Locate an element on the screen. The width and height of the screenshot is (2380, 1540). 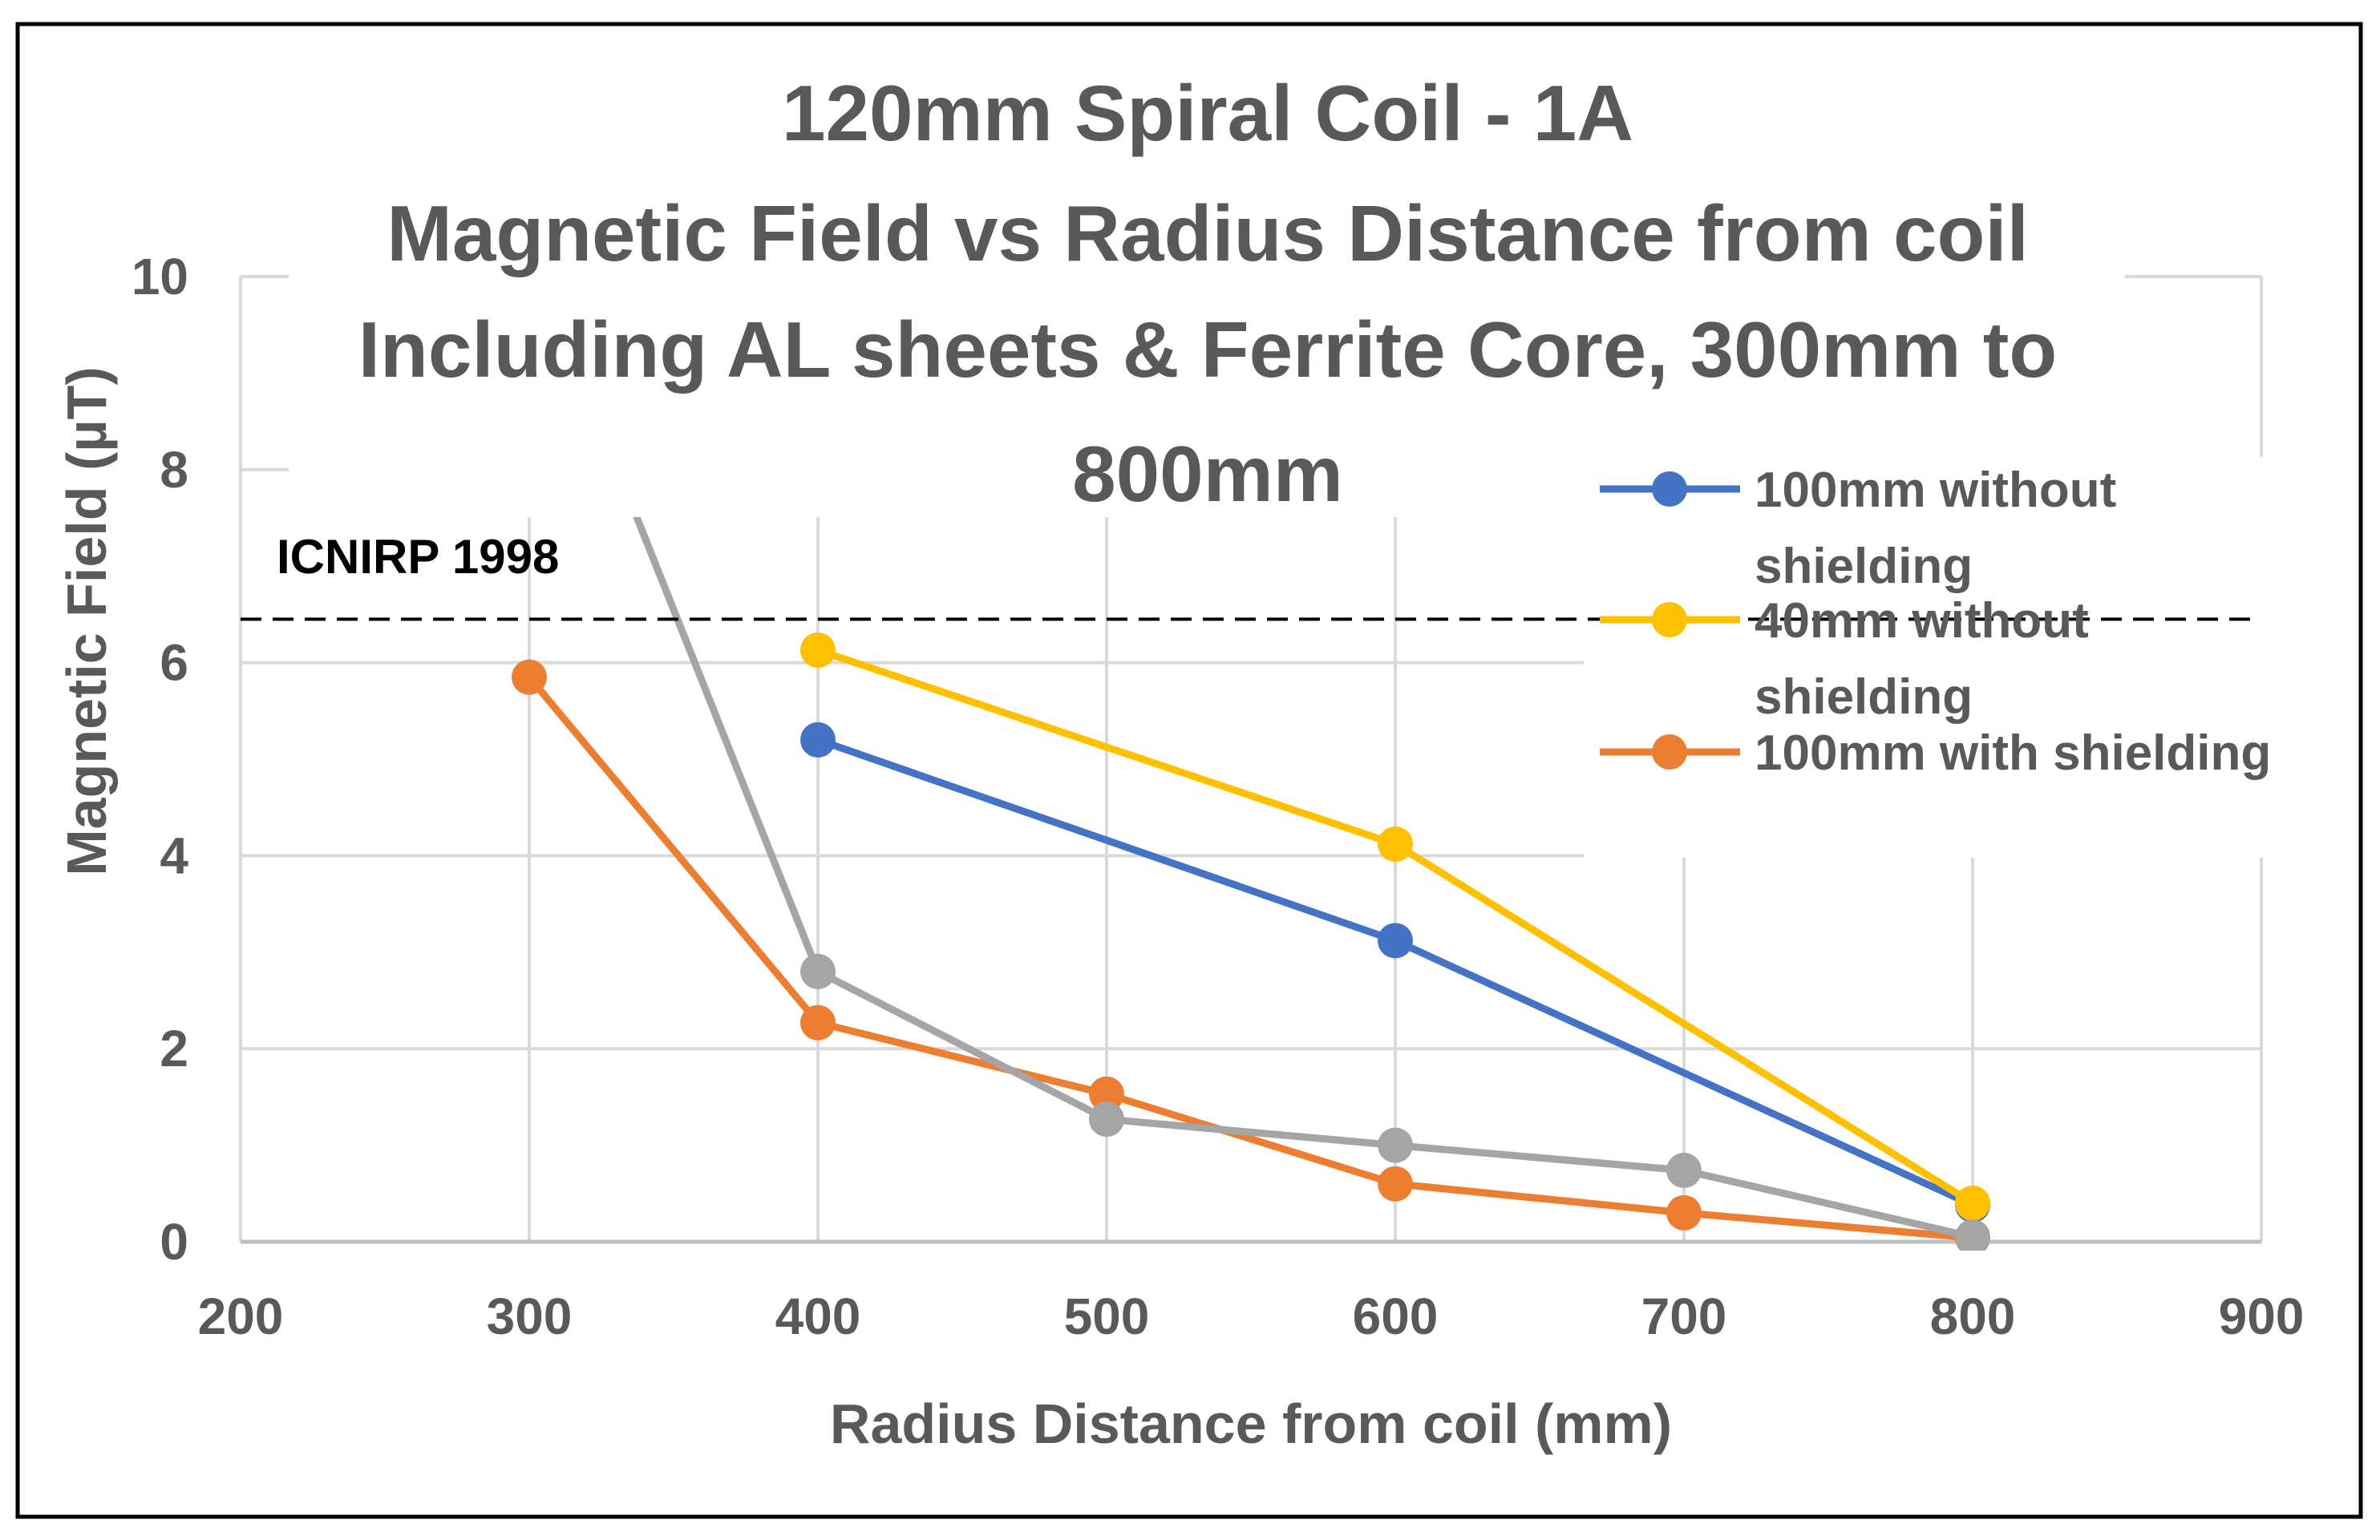
x-tick-label: 800 is located at coordinates (1973, 1316).